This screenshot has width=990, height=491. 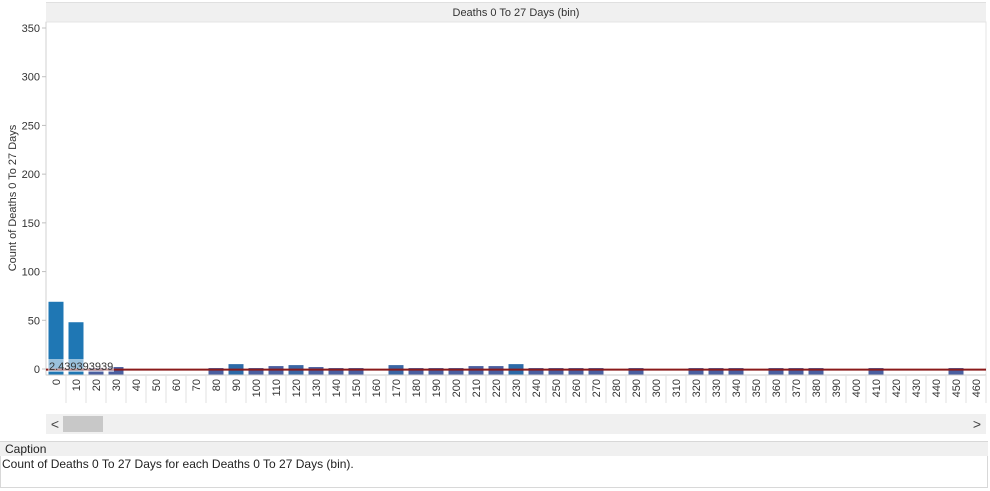 I want to click on x-tick-label: 130, so click(x=317, y=388).